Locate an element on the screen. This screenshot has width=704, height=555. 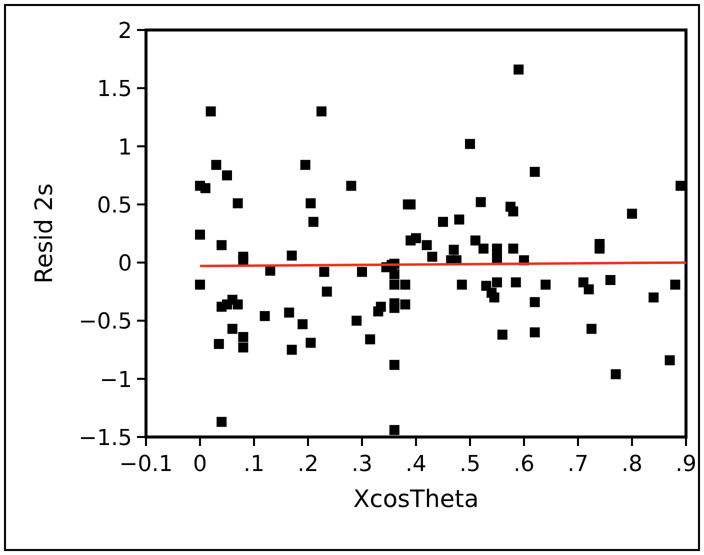
x-tick-label: .4 is located at coordinates (416, 464).